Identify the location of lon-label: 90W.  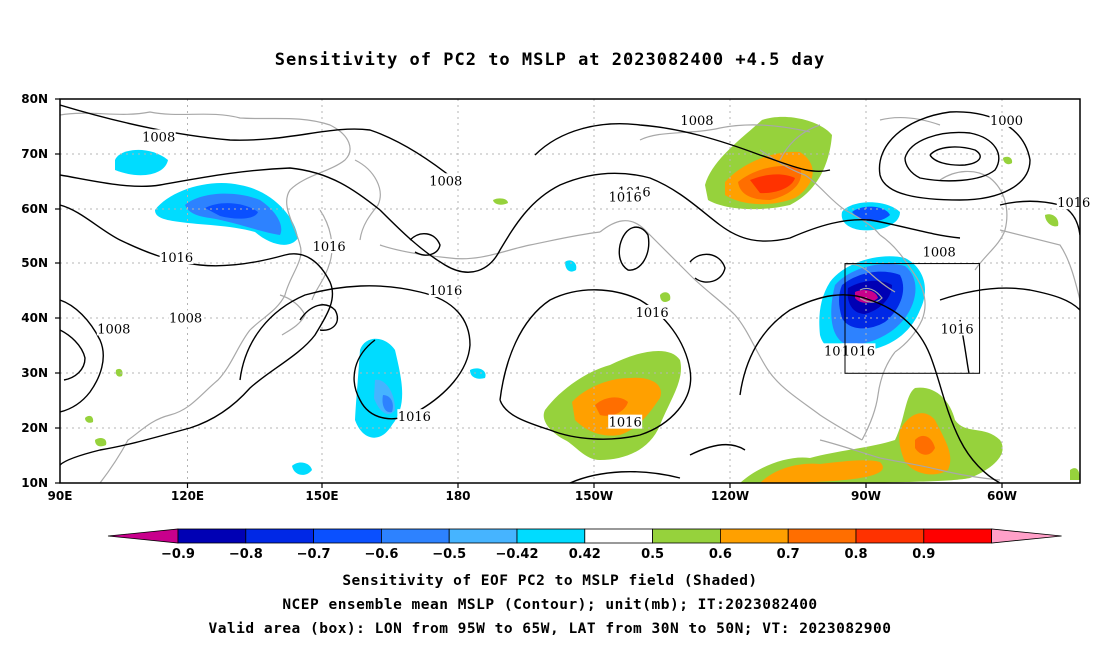
(866, 496).